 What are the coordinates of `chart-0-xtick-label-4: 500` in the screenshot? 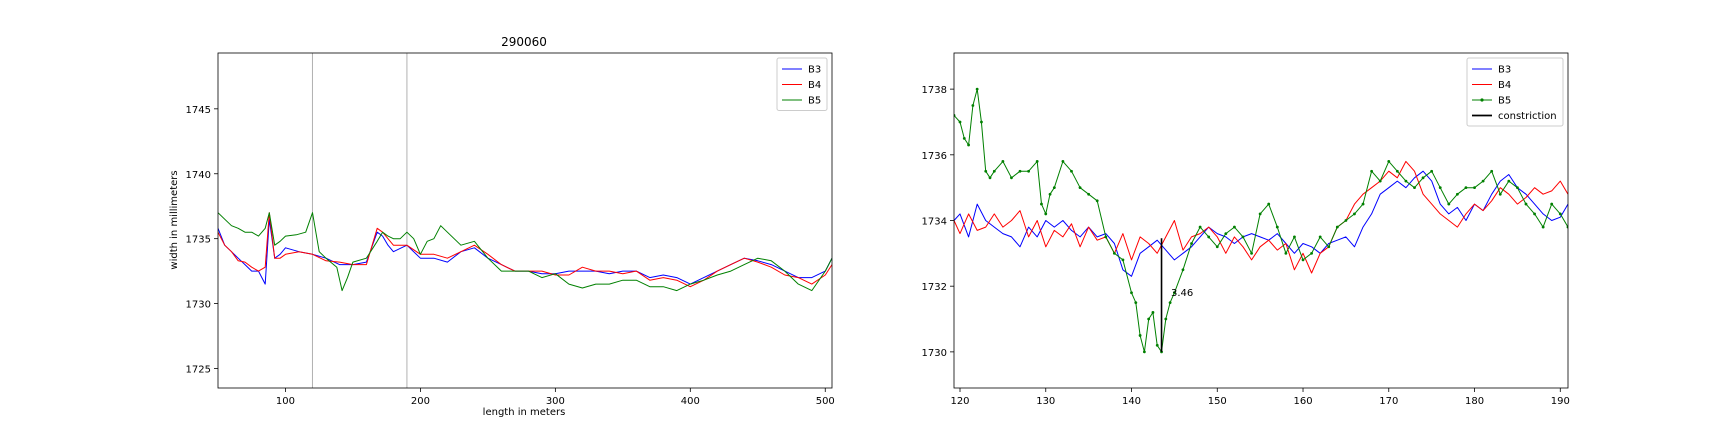 It's located at (825, 401).